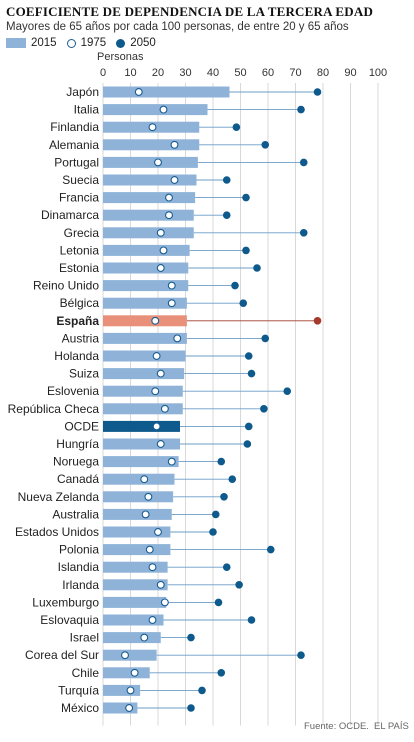 Image resolution: width=414 pixels, height=742 pixels. What do you see at coordinates (323, 73) in the screenshot?
I see `x-tick-label: 80` at bounding box center [323, 73].